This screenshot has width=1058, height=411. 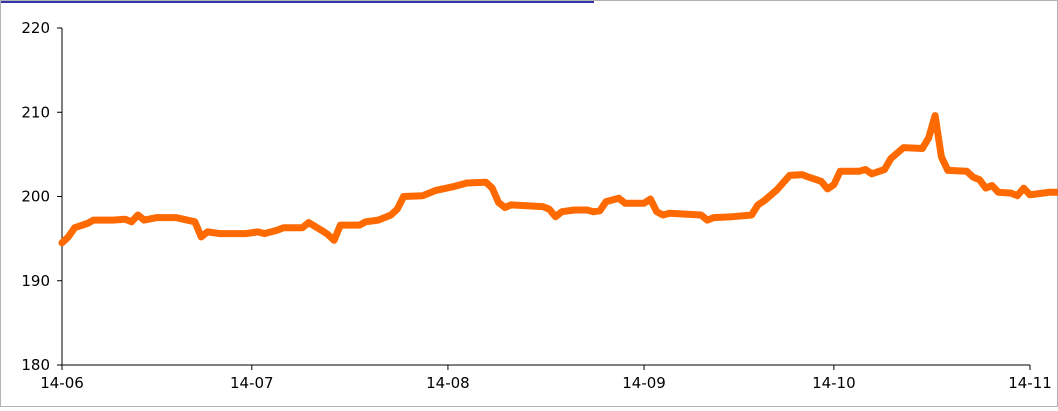 What do you see at coordinates (35, 281) in the screenshot?
I see `y-tick-label: 190` at bounding box center [35, 281].